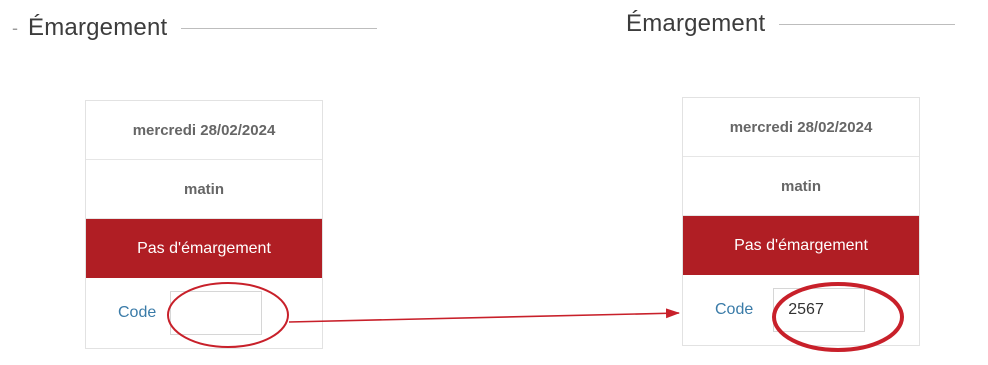  What do you see at coordinates (484, 315) in the screenshot?
I see `transfer-arrow` at bounding box center [484, 315].